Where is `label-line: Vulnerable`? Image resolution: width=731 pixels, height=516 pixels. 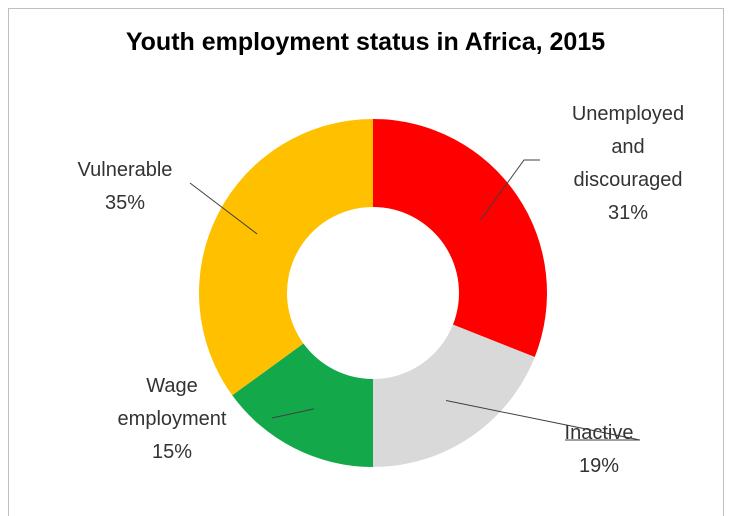 label-line: Vulnerable is located at coordinates (125, 170).